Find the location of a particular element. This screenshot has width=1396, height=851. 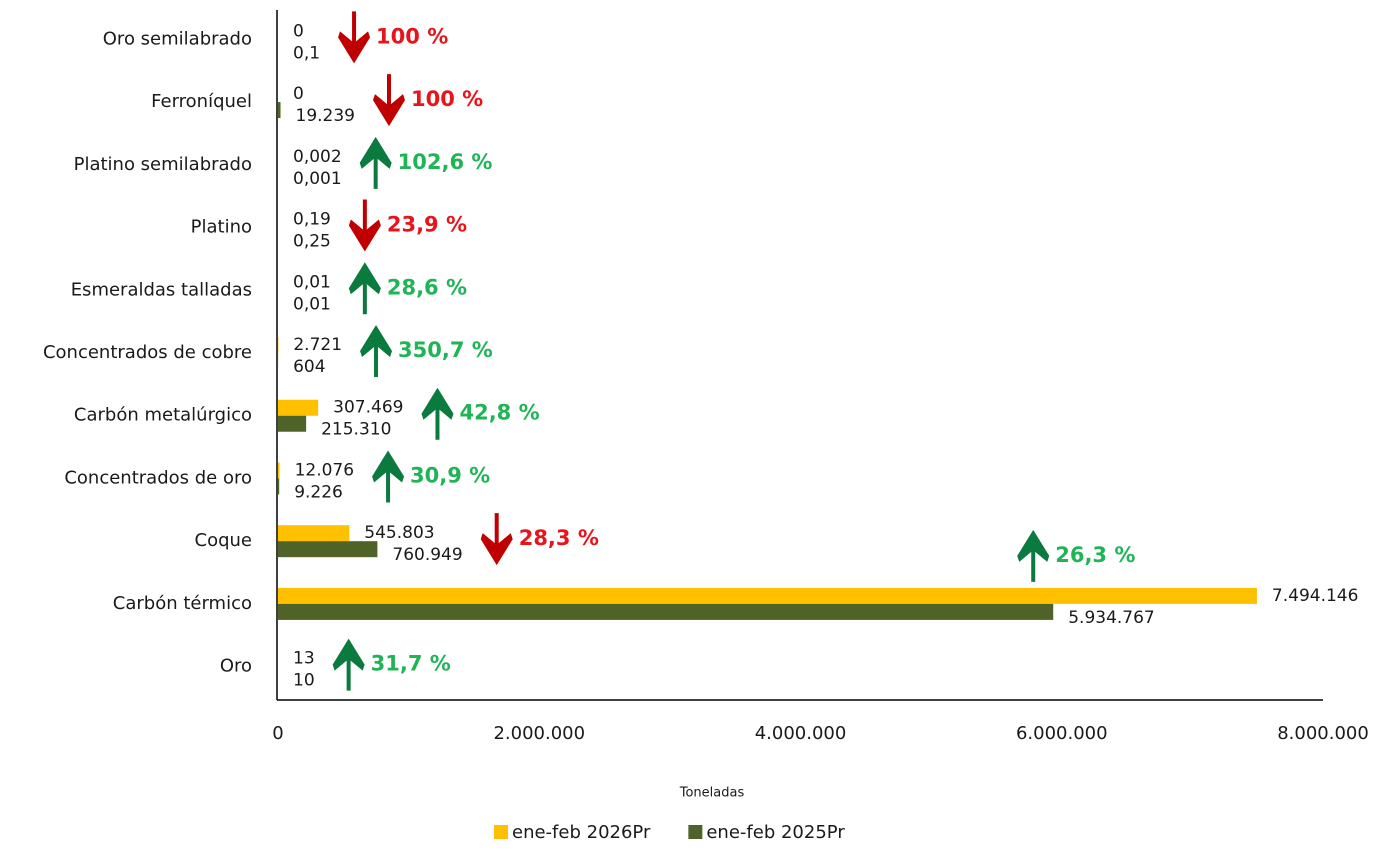

value-label: 545.803 is located at coordinates (399, 533).